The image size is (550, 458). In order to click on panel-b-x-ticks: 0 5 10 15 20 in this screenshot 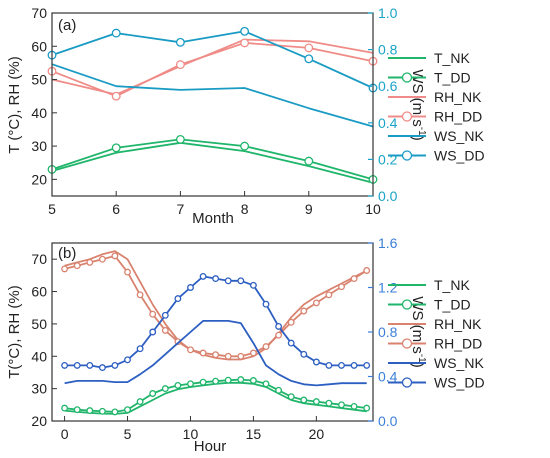, I will do `click(193, 429)`.